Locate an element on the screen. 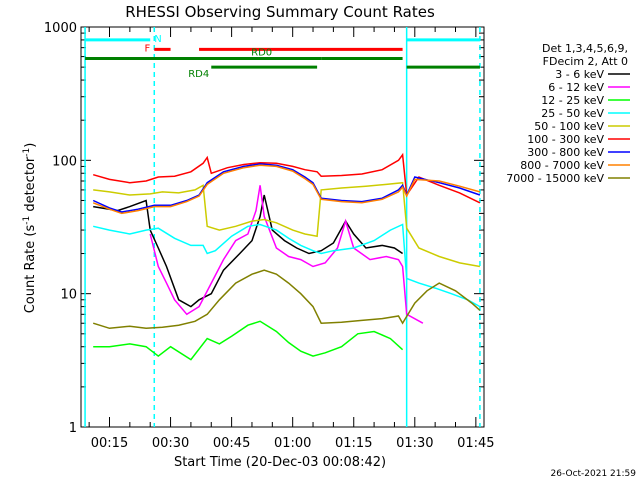 The height and width of the screenshot is (480, 640). chart-title: RHESSI Observing Summary Count Rates is located at coordinates (280, 12).